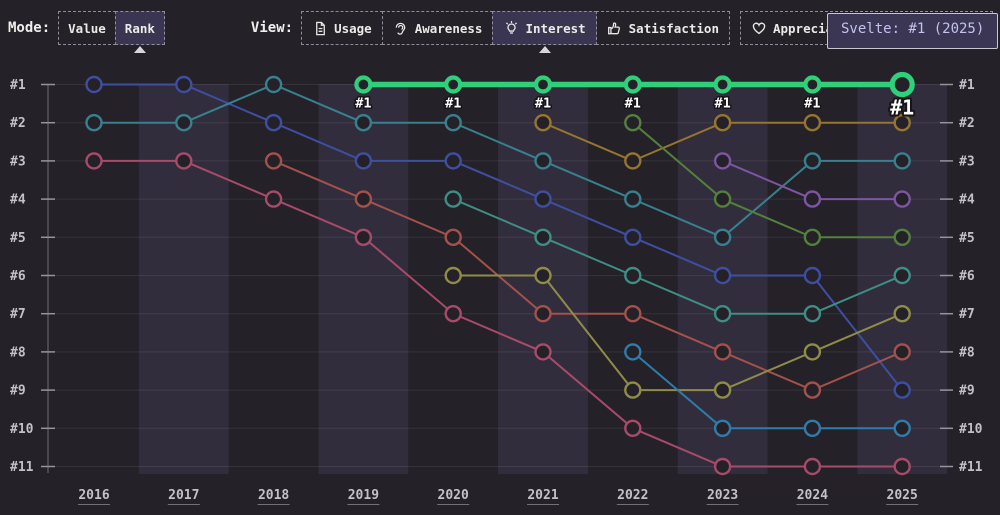 This screenshot has height=515, width=1000. I want to click on view-usage-button: Usage, so click(342, 28).